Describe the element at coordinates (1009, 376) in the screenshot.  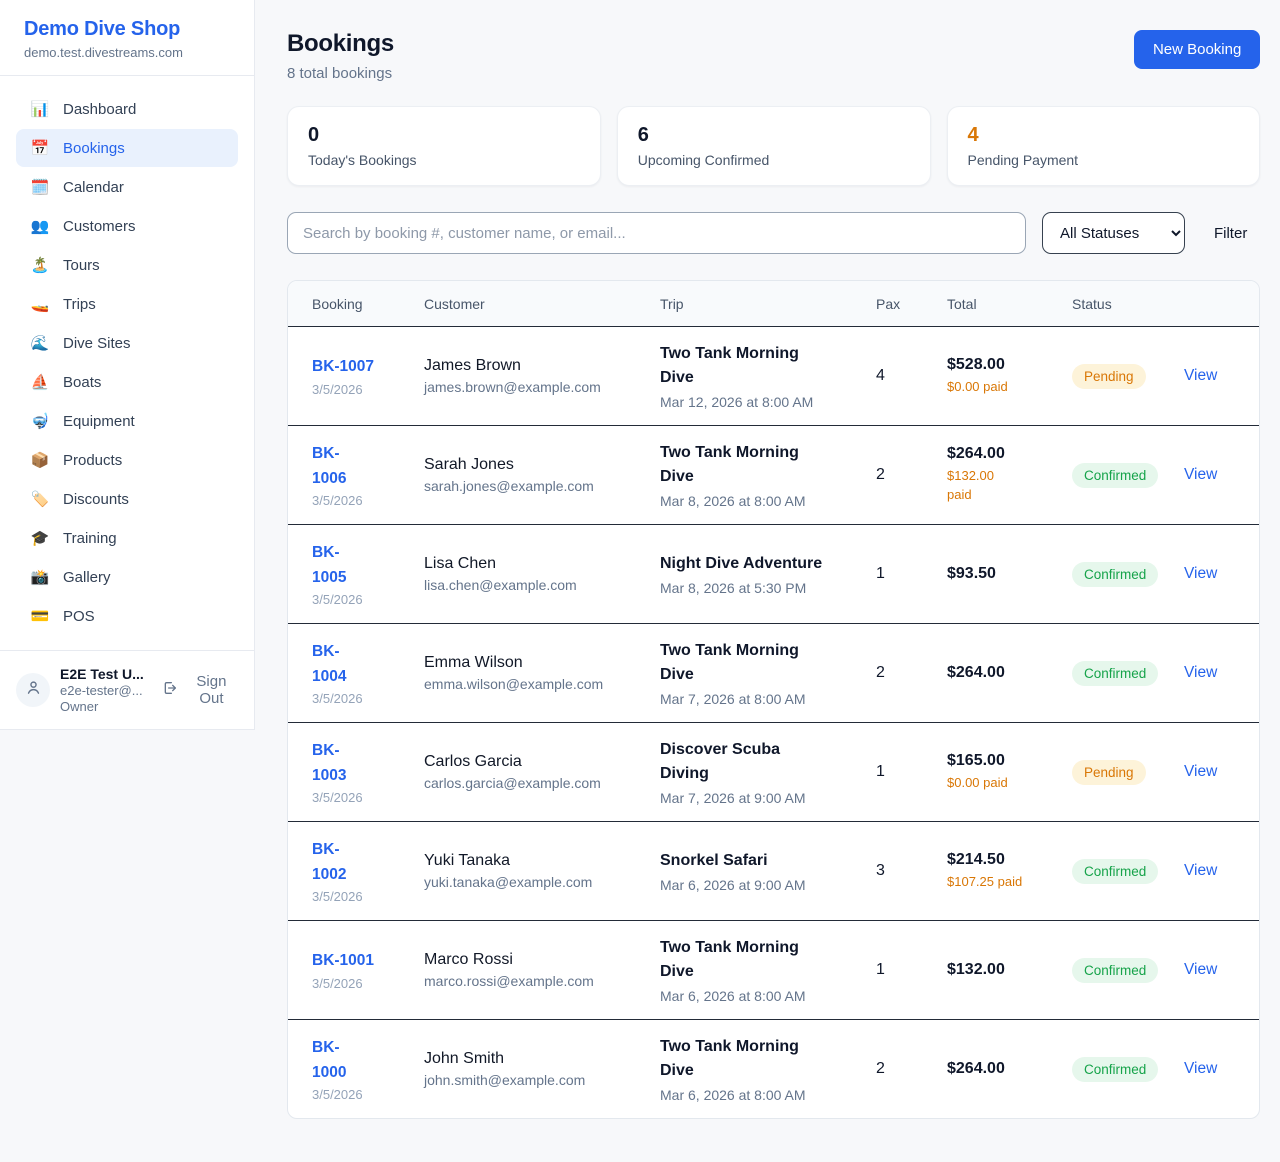
I see `total-cell: $528.00 $0.00 paid` at that location.